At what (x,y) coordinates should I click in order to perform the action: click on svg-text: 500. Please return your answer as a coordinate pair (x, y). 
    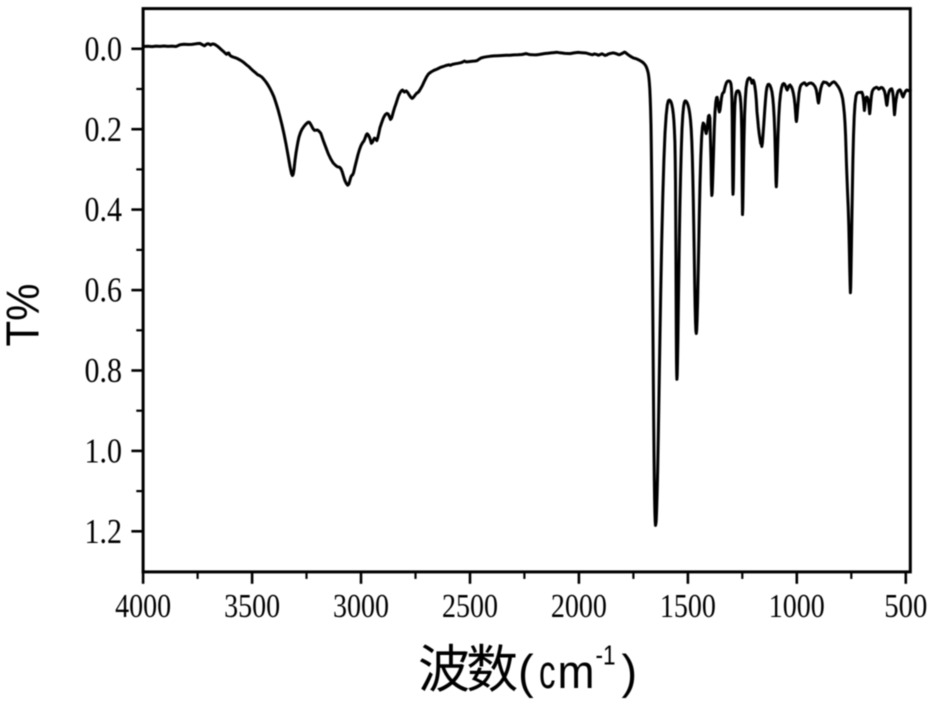
    Looking at the image, I should click on (905, 606).